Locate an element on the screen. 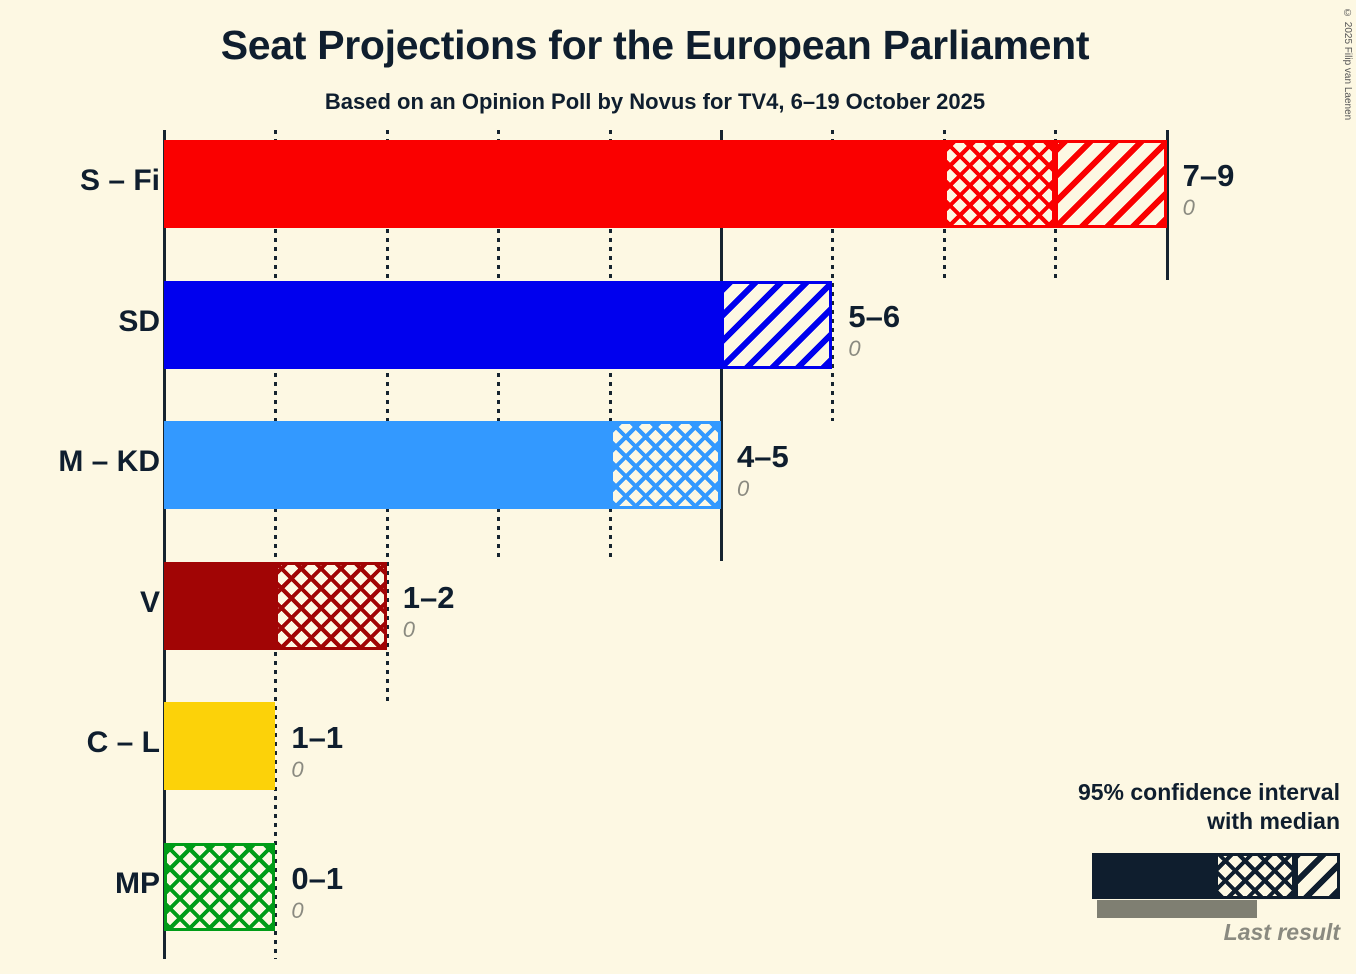 The height and width of the screenshot is (974, 1356). legend-last-result-label: Last result is located at coordinates (1281, 932).